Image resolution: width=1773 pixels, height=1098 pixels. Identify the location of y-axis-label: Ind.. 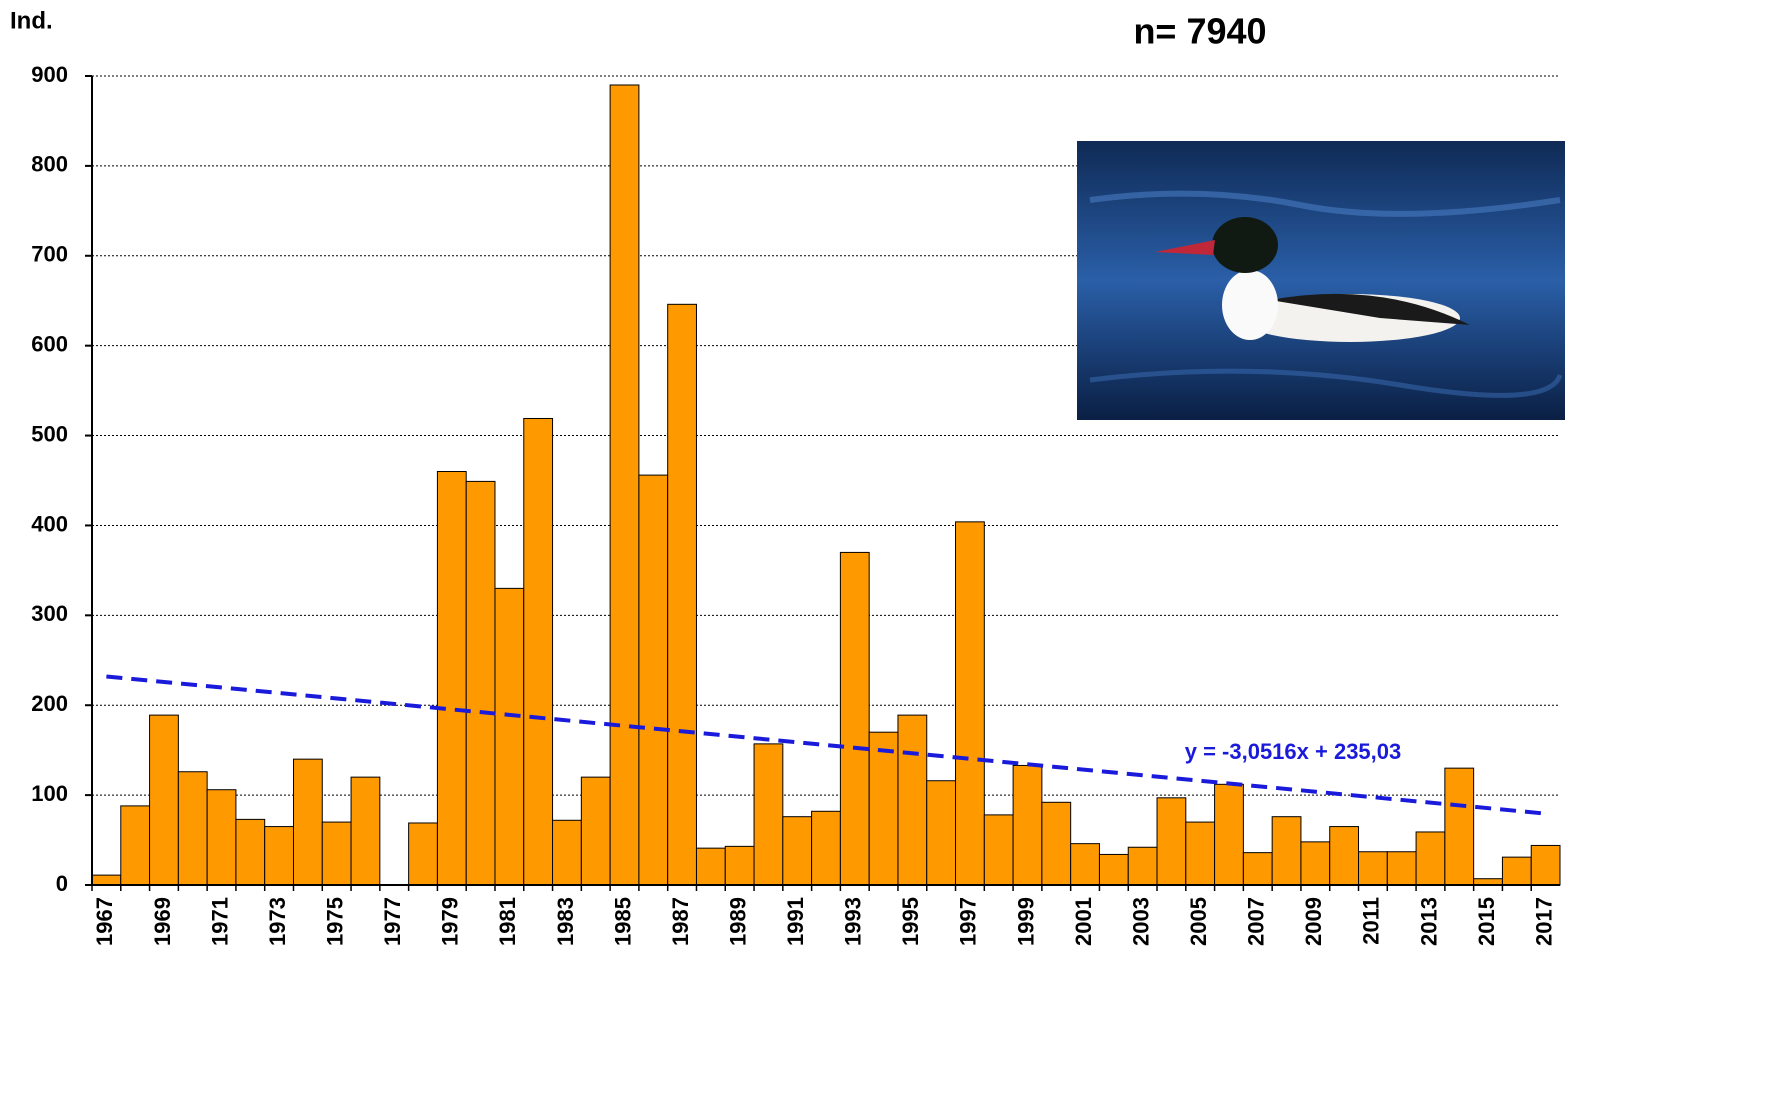
(31, 20).